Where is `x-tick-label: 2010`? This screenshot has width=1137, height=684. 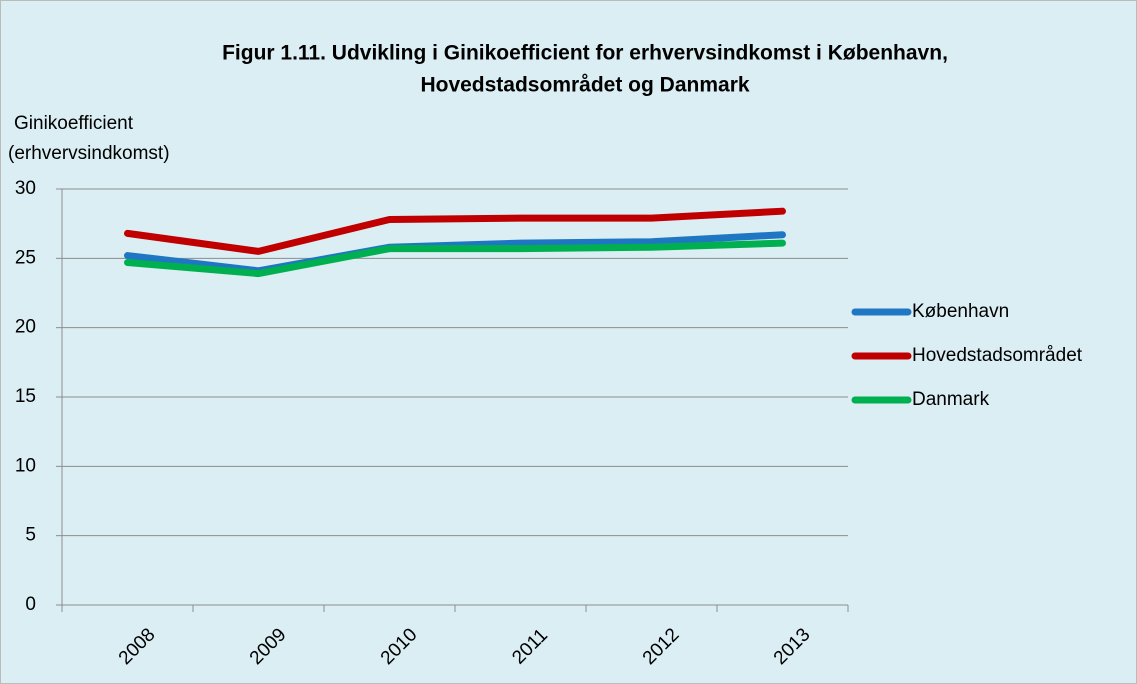 x-tick-label: 2010 is located at coordinates (399, 646).